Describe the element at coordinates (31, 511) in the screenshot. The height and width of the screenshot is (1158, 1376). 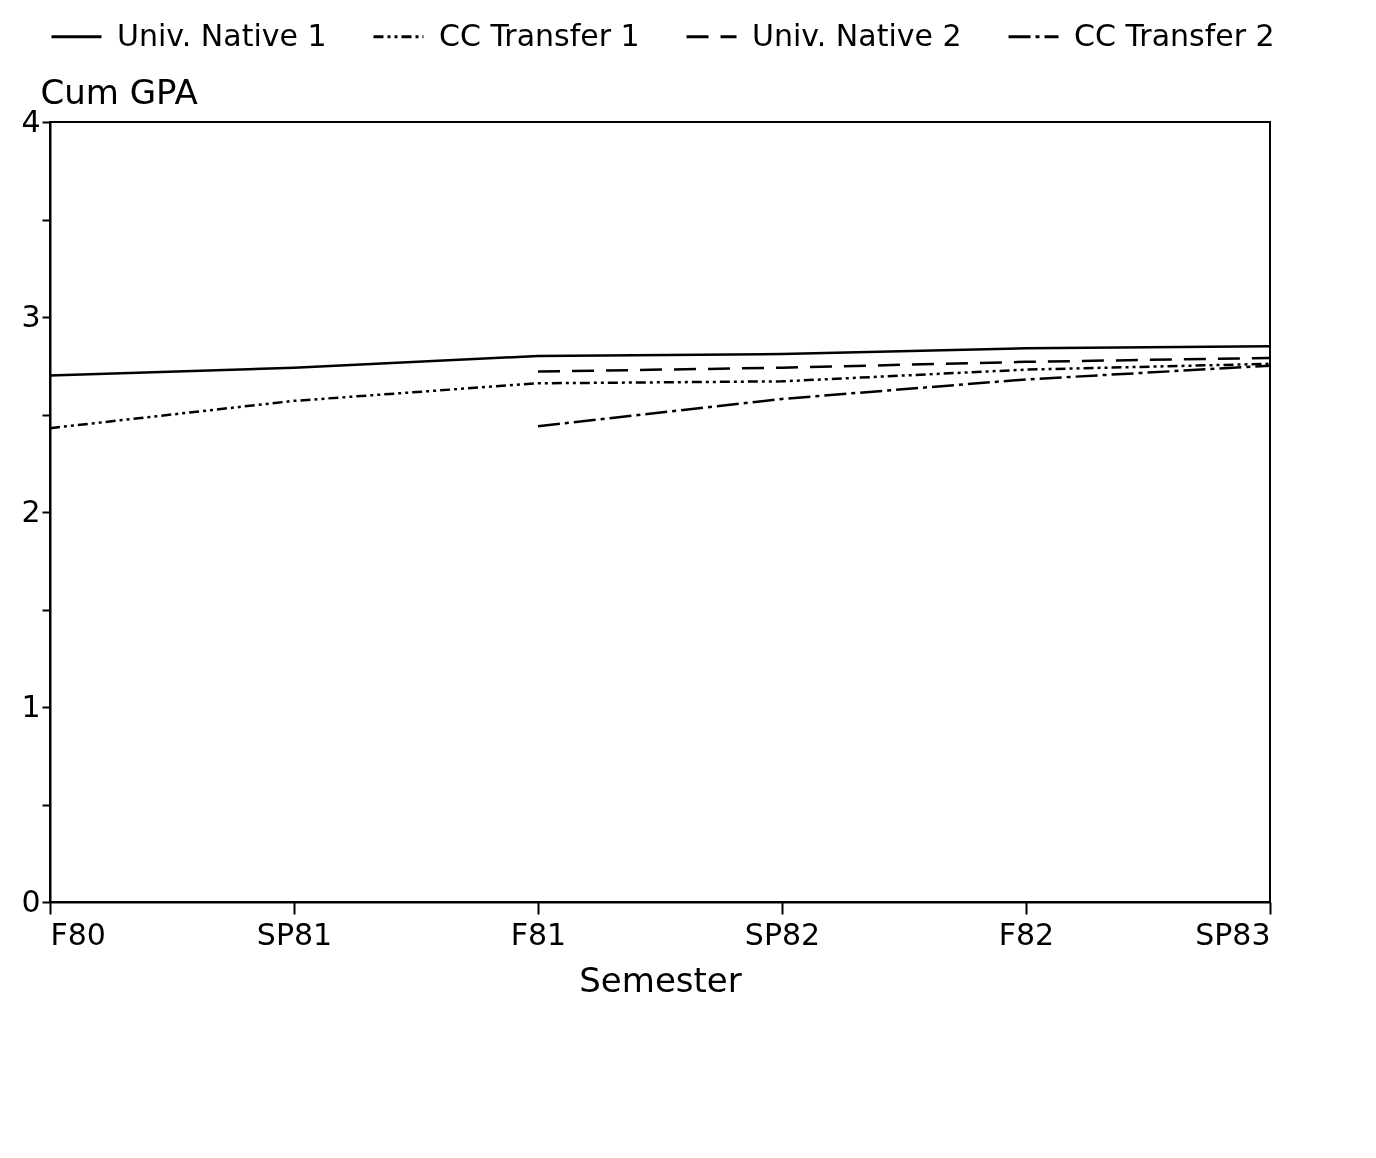
I see `y-tick-label: 2` at that location.